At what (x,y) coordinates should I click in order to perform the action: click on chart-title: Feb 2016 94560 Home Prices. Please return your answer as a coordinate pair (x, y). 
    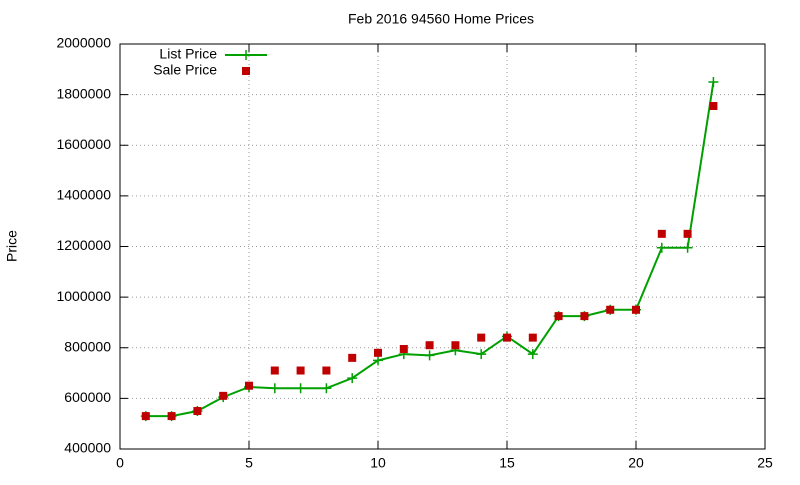
    Looking at the image, I should click on (441, 19).